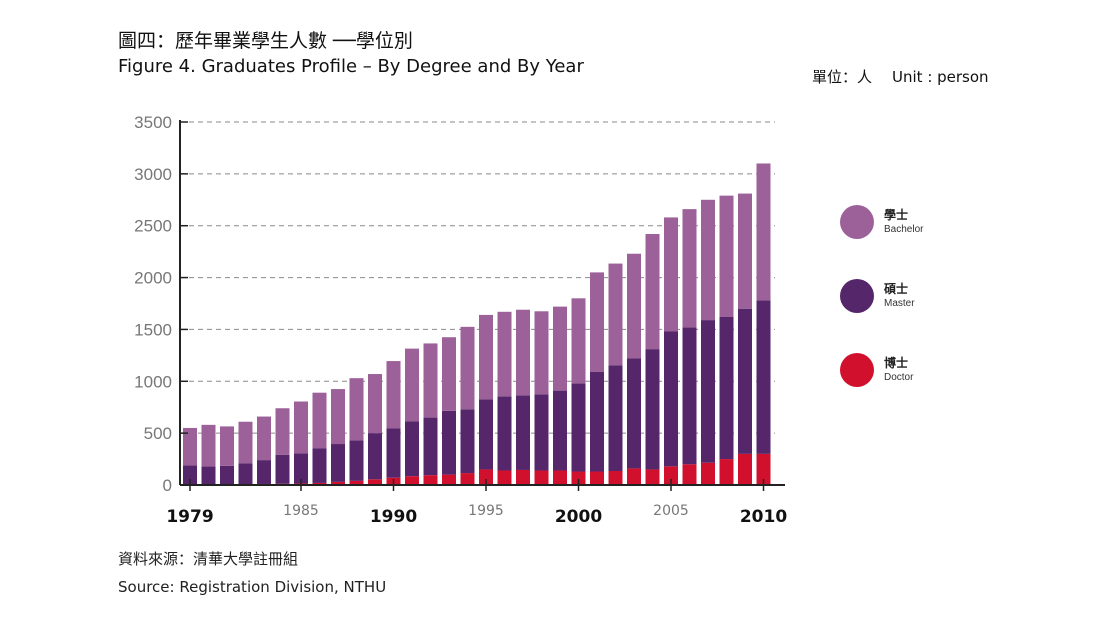  What do you see at coordinates (857, 296) in the screenshot?
I see `legend-swatch-master` at bounding box center [857, 296].